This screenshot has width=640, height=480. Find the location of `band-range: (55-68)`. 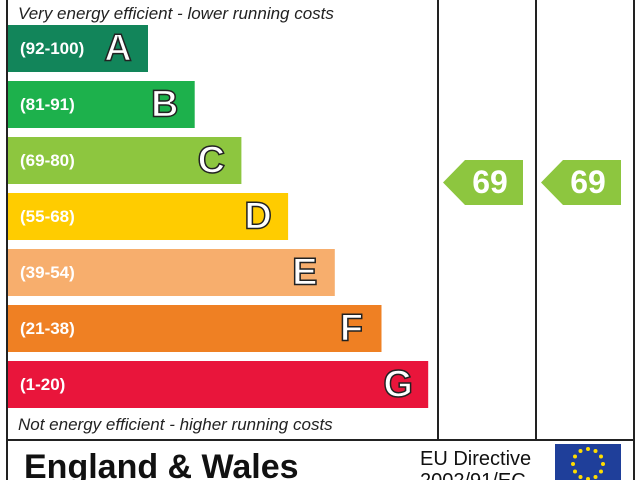

band-range: (55-68) is located at coordinates (47, 216).